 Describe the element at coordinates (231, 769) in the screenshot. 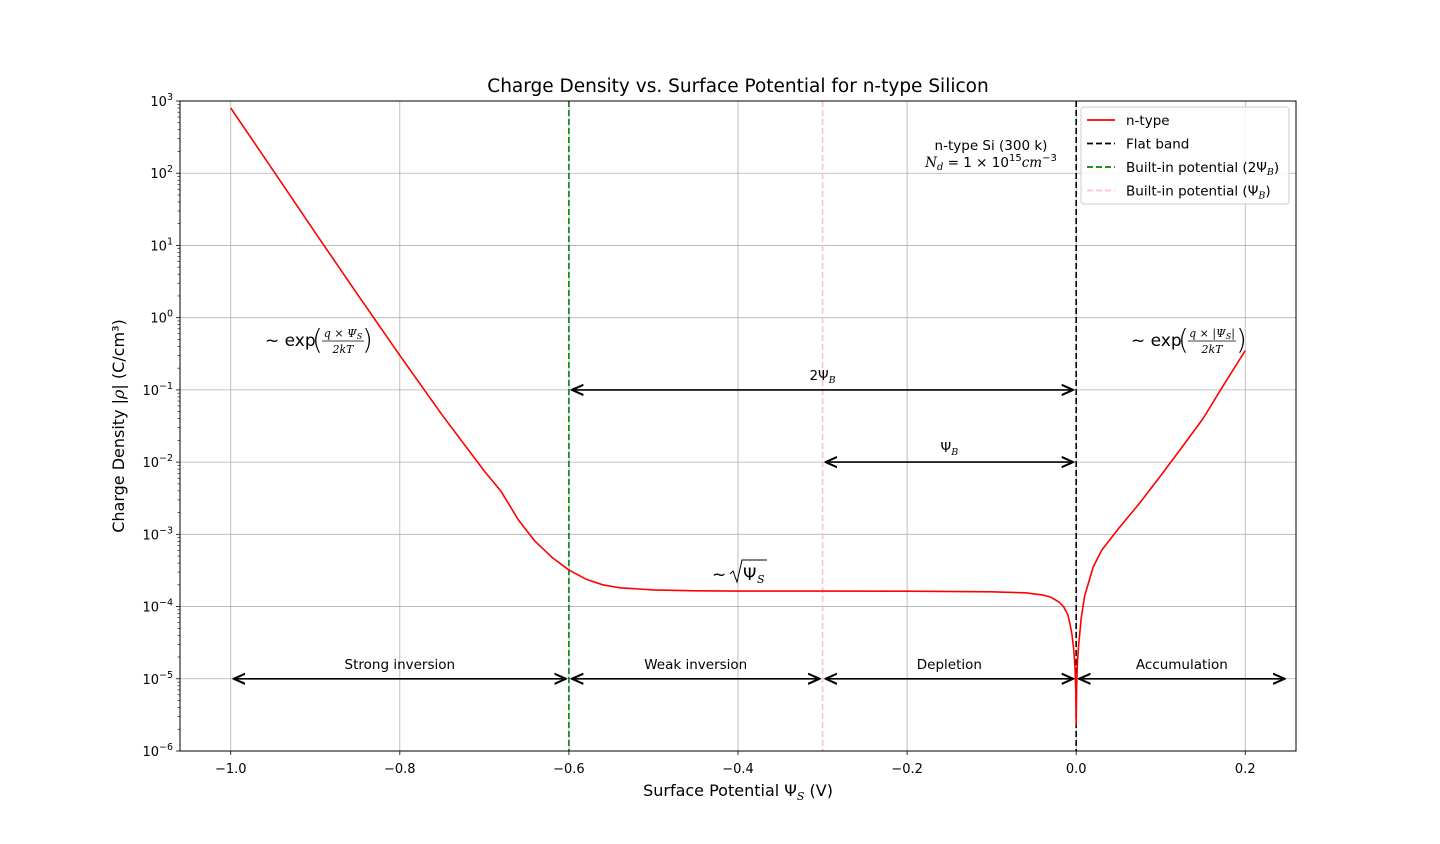

I see `x-tick-label: −1.0` at that location.